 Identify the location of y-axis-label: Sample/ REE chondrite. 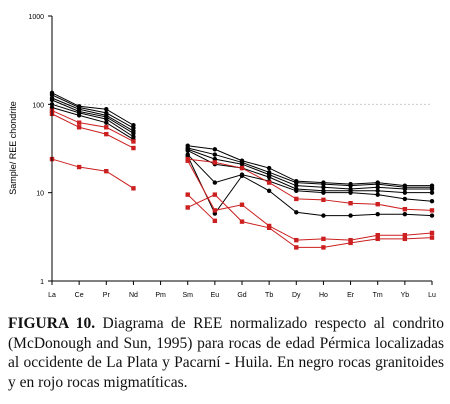
(13, 148).